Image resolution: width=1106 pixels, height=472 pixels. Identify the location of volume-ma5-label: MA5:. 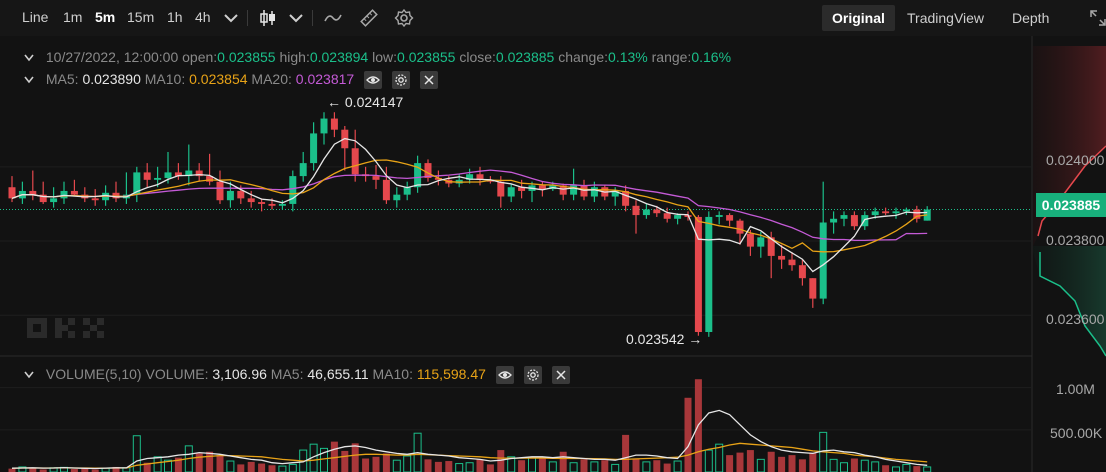
(287, 374).